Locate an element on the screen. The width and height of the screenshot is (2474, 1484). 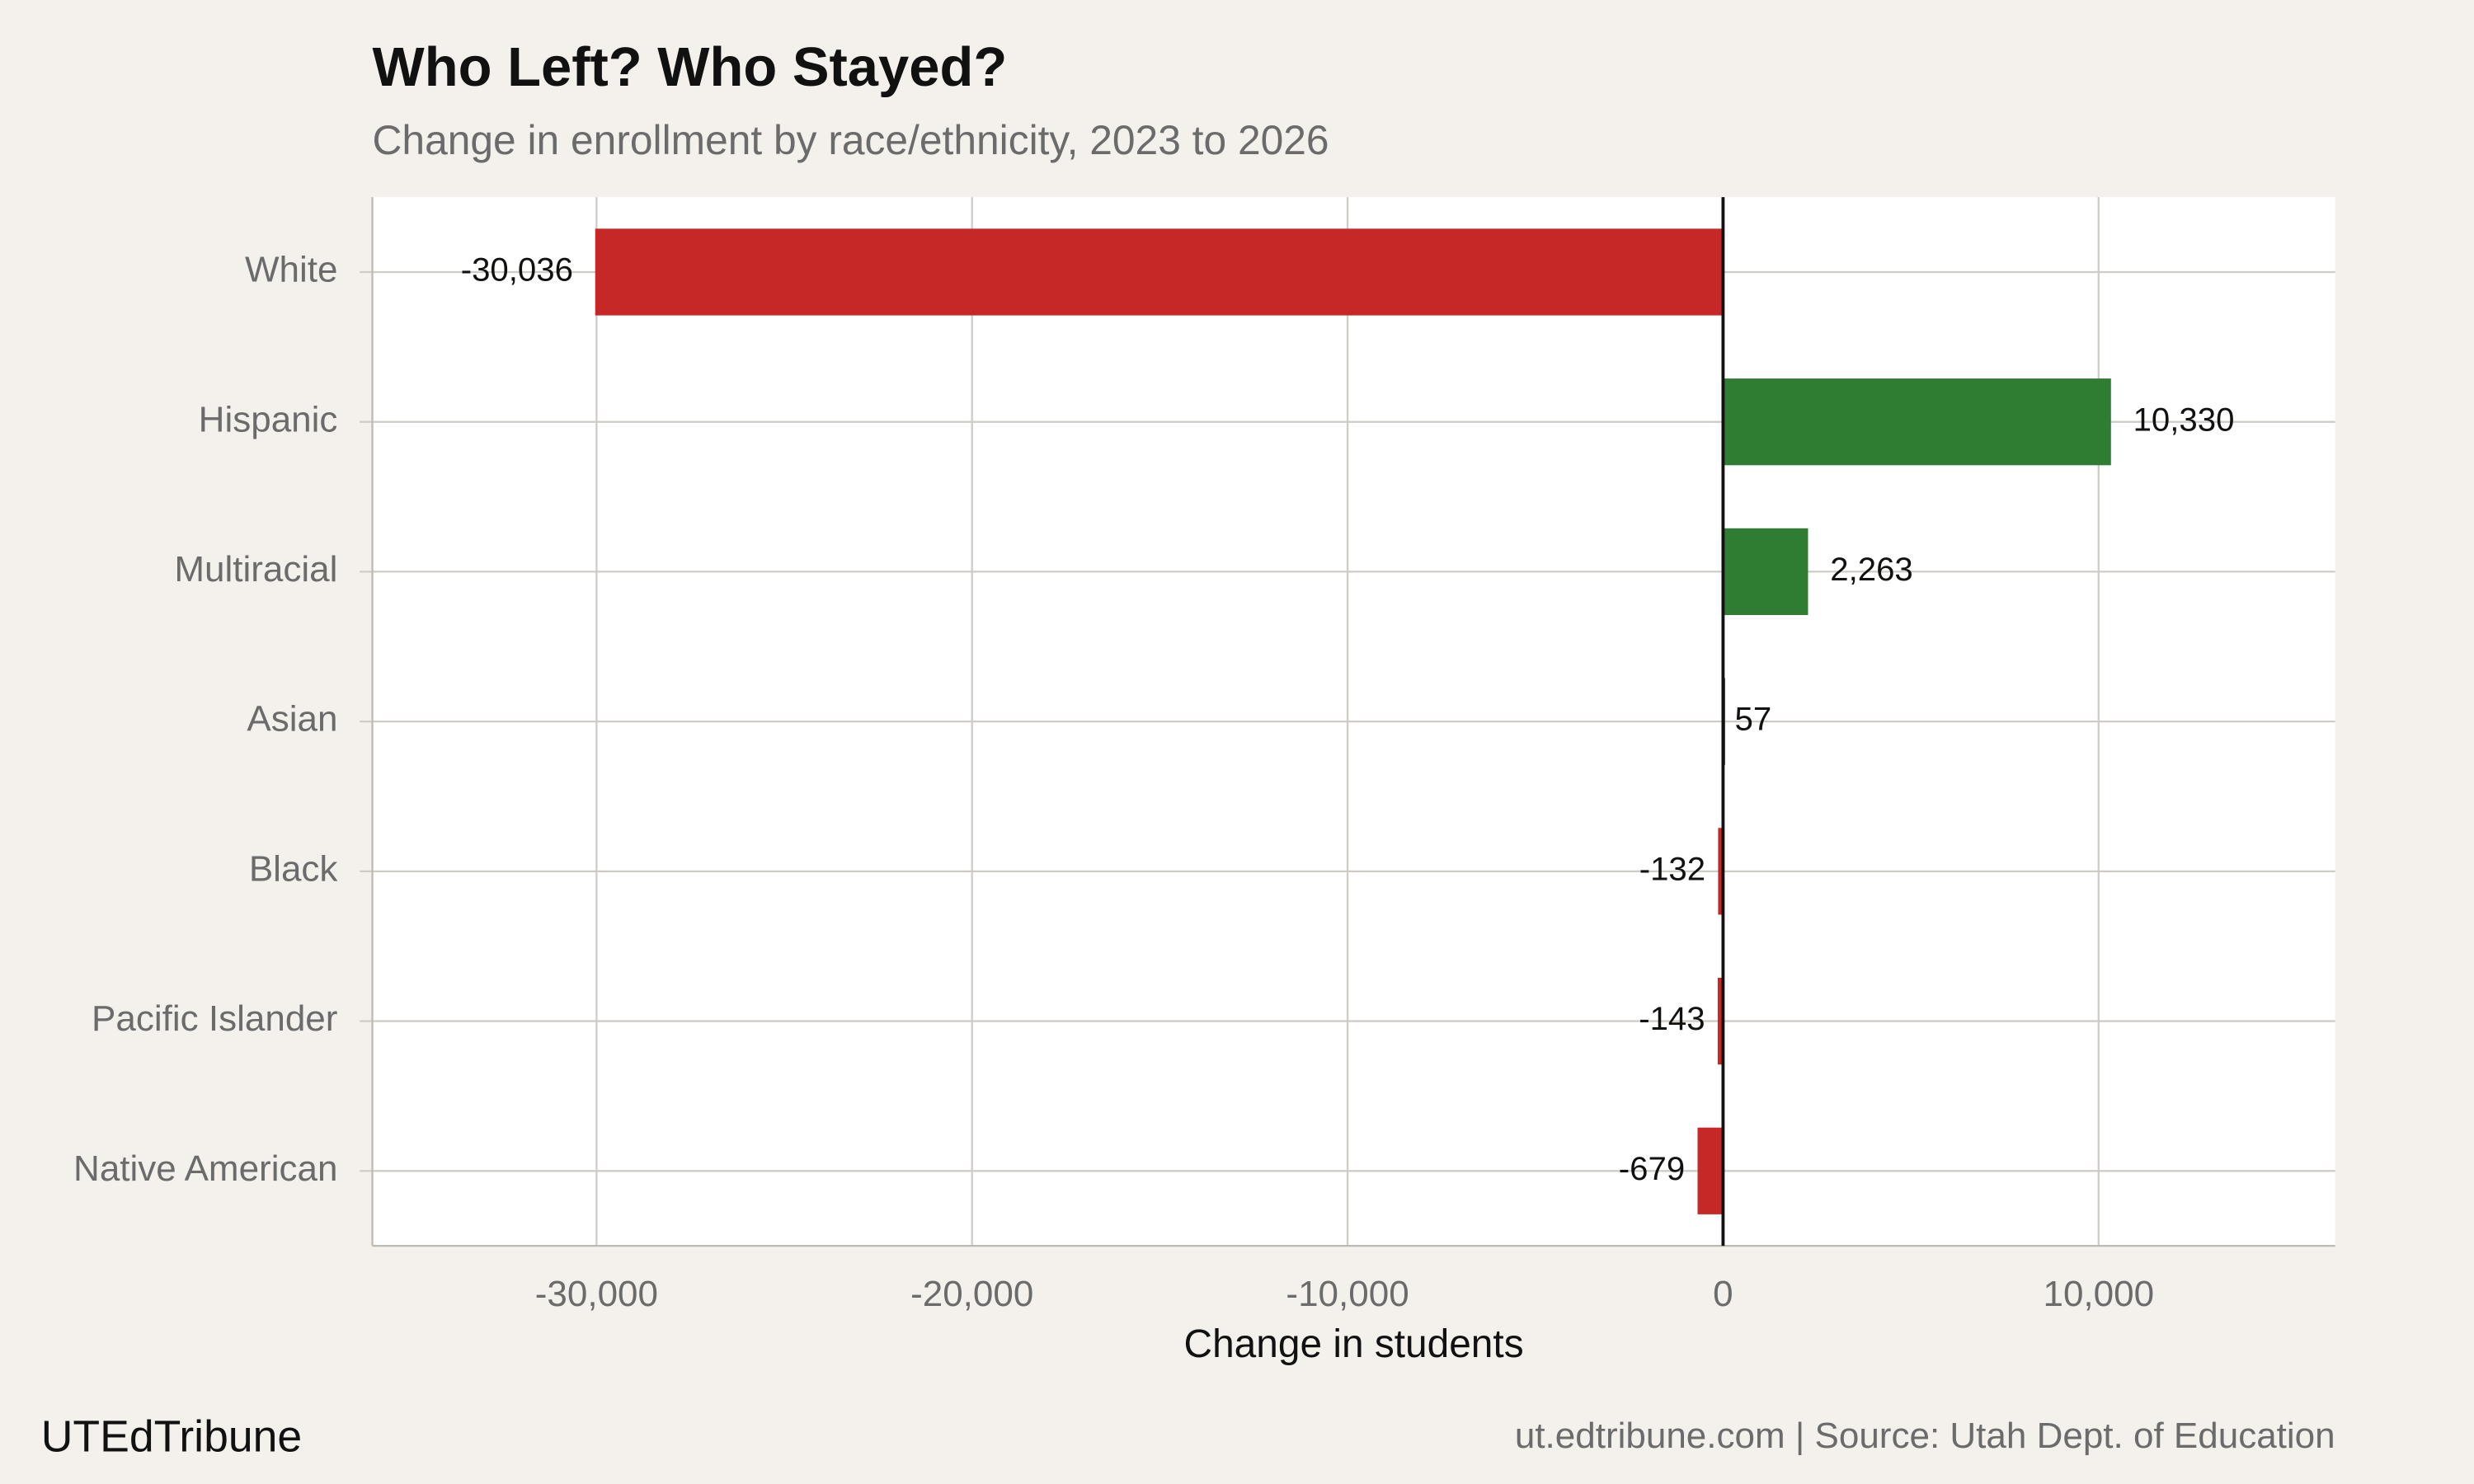
x-tick-label: -10,000 is located at coordinates (1347, 1294).